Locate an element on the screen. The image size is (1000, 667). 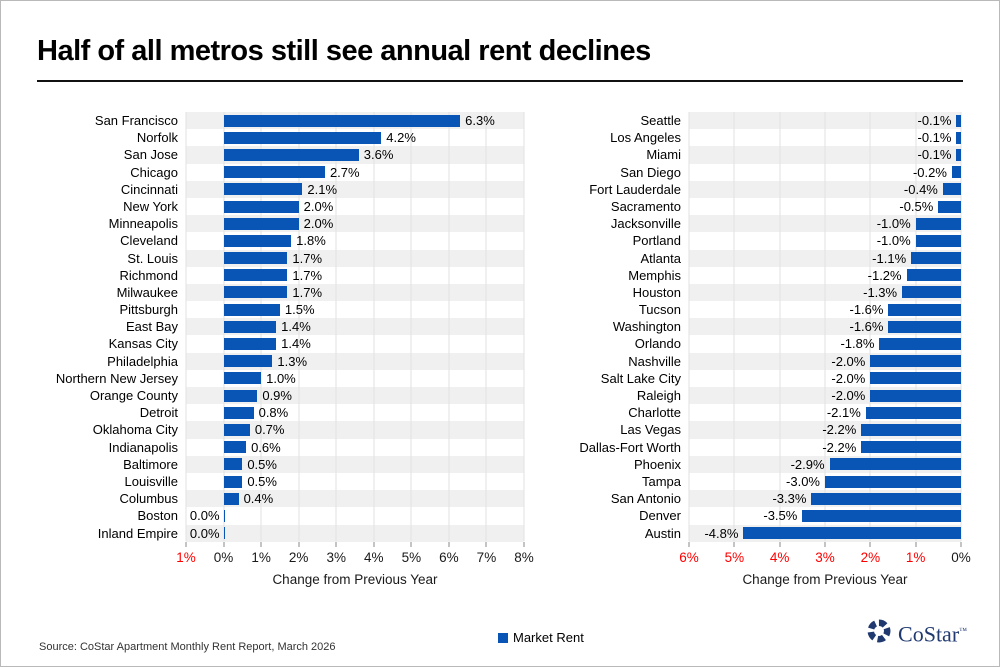
chart-row: 0.5% is located at coordinates (355, 464).